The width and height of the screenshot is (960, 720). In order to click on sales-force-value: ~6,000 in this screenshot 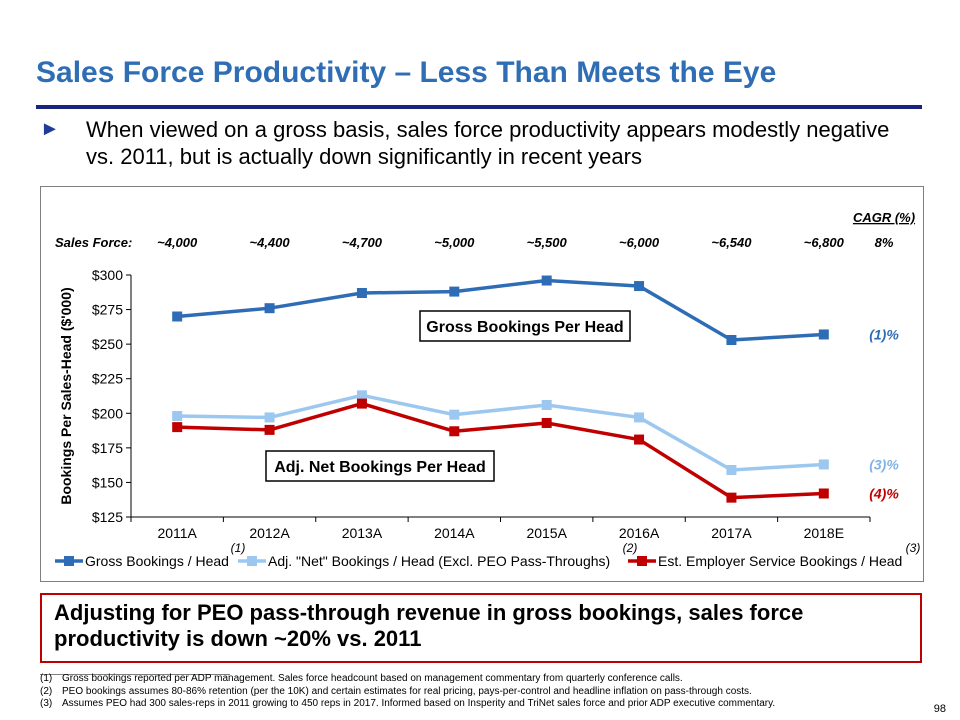, I will do `click(639, 242)`.